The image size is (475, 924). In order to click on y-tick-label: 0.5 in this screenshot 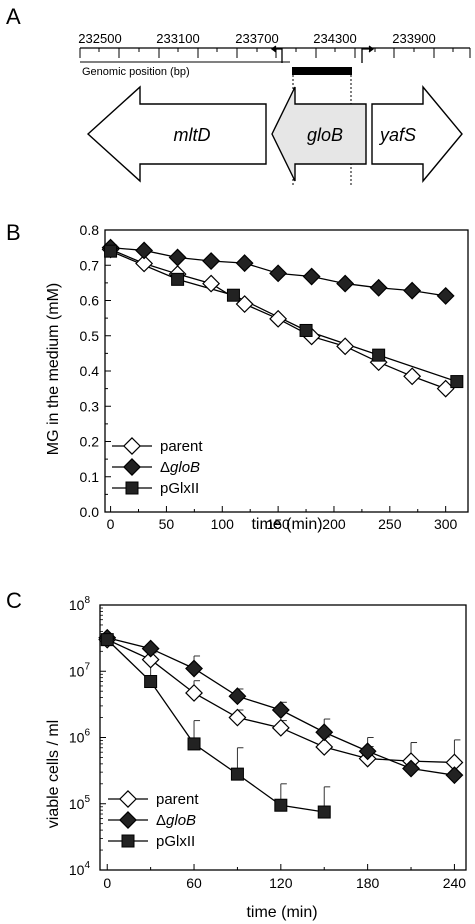, I will do `click(90, 336)`.